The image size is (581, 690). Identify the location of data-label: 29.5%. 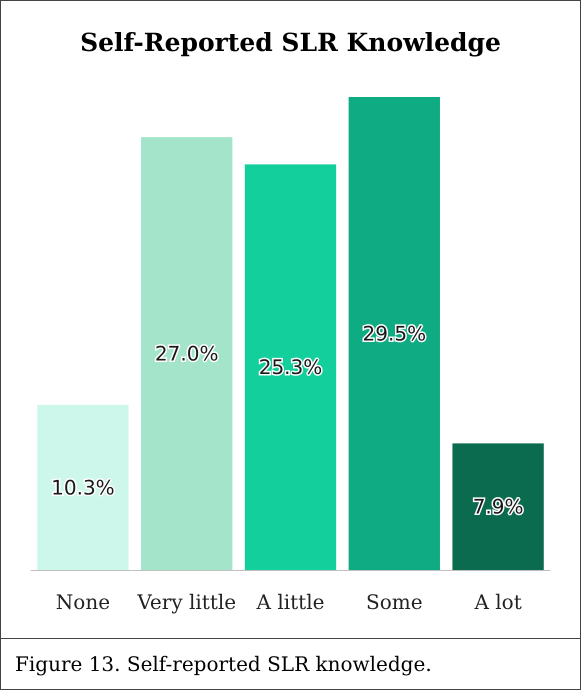
(394, 334).